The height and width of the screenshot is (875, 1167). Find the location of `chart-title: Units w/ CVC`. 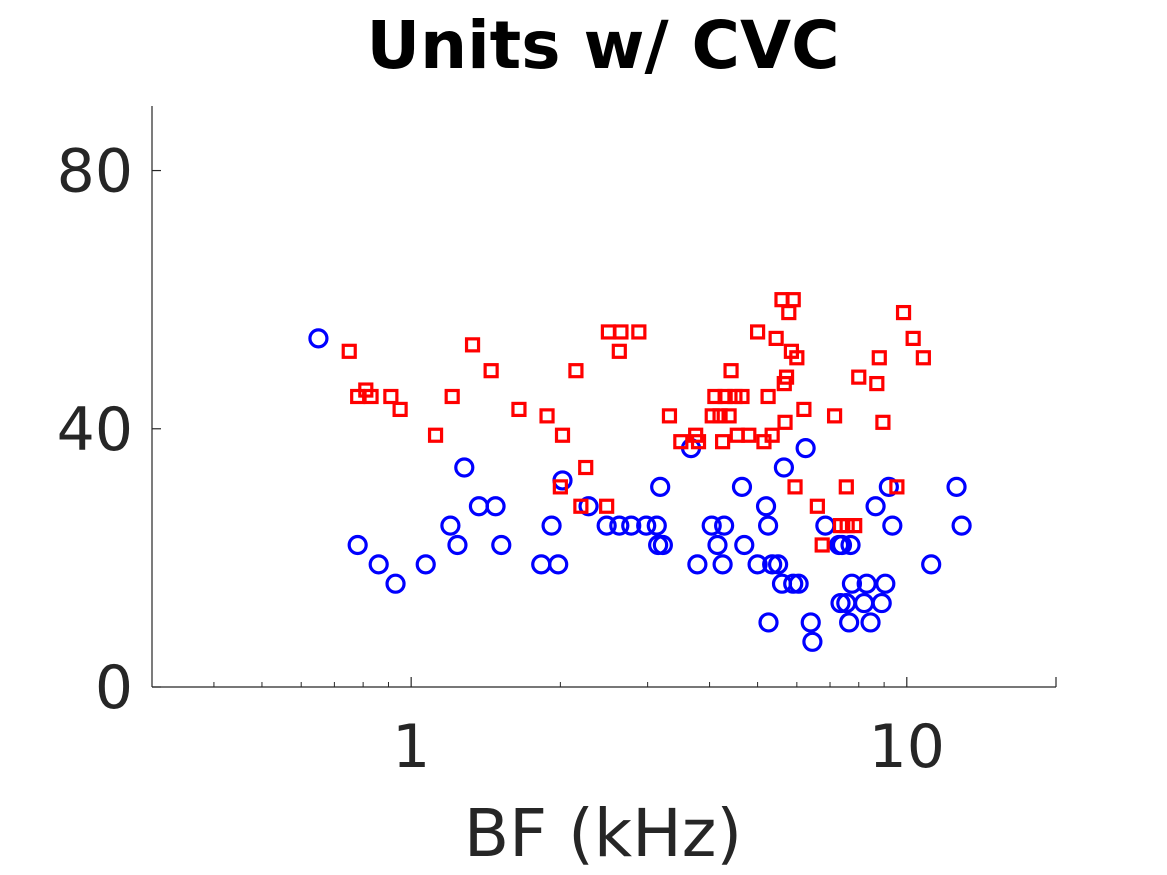

chart-title: Units w/ CVC is located at coordinates (602, 45).